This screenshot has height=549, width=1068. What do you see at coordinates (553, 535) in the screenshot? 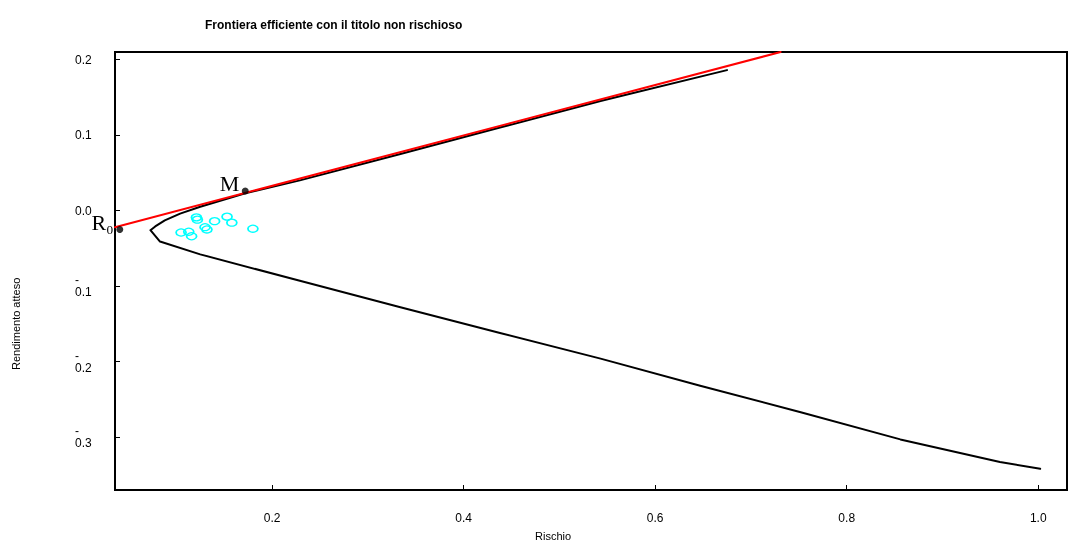
I see `x-axis-title: Rischio` at bounding box center [553, 535].